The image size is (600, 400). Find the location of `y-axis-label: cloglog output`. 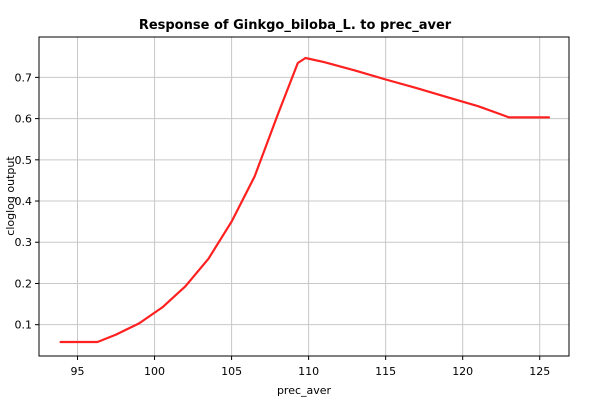

y-axis-label: cloglog output is located at coordinates (10, 196).